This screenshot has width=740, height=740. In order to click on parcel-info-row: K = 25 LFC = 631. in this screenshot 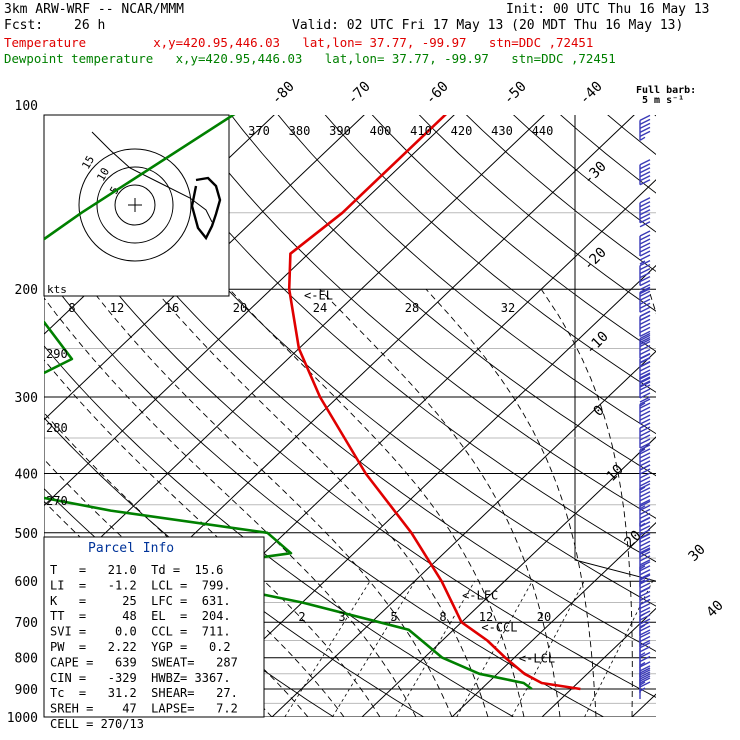, I will do `click(140, 601)`.